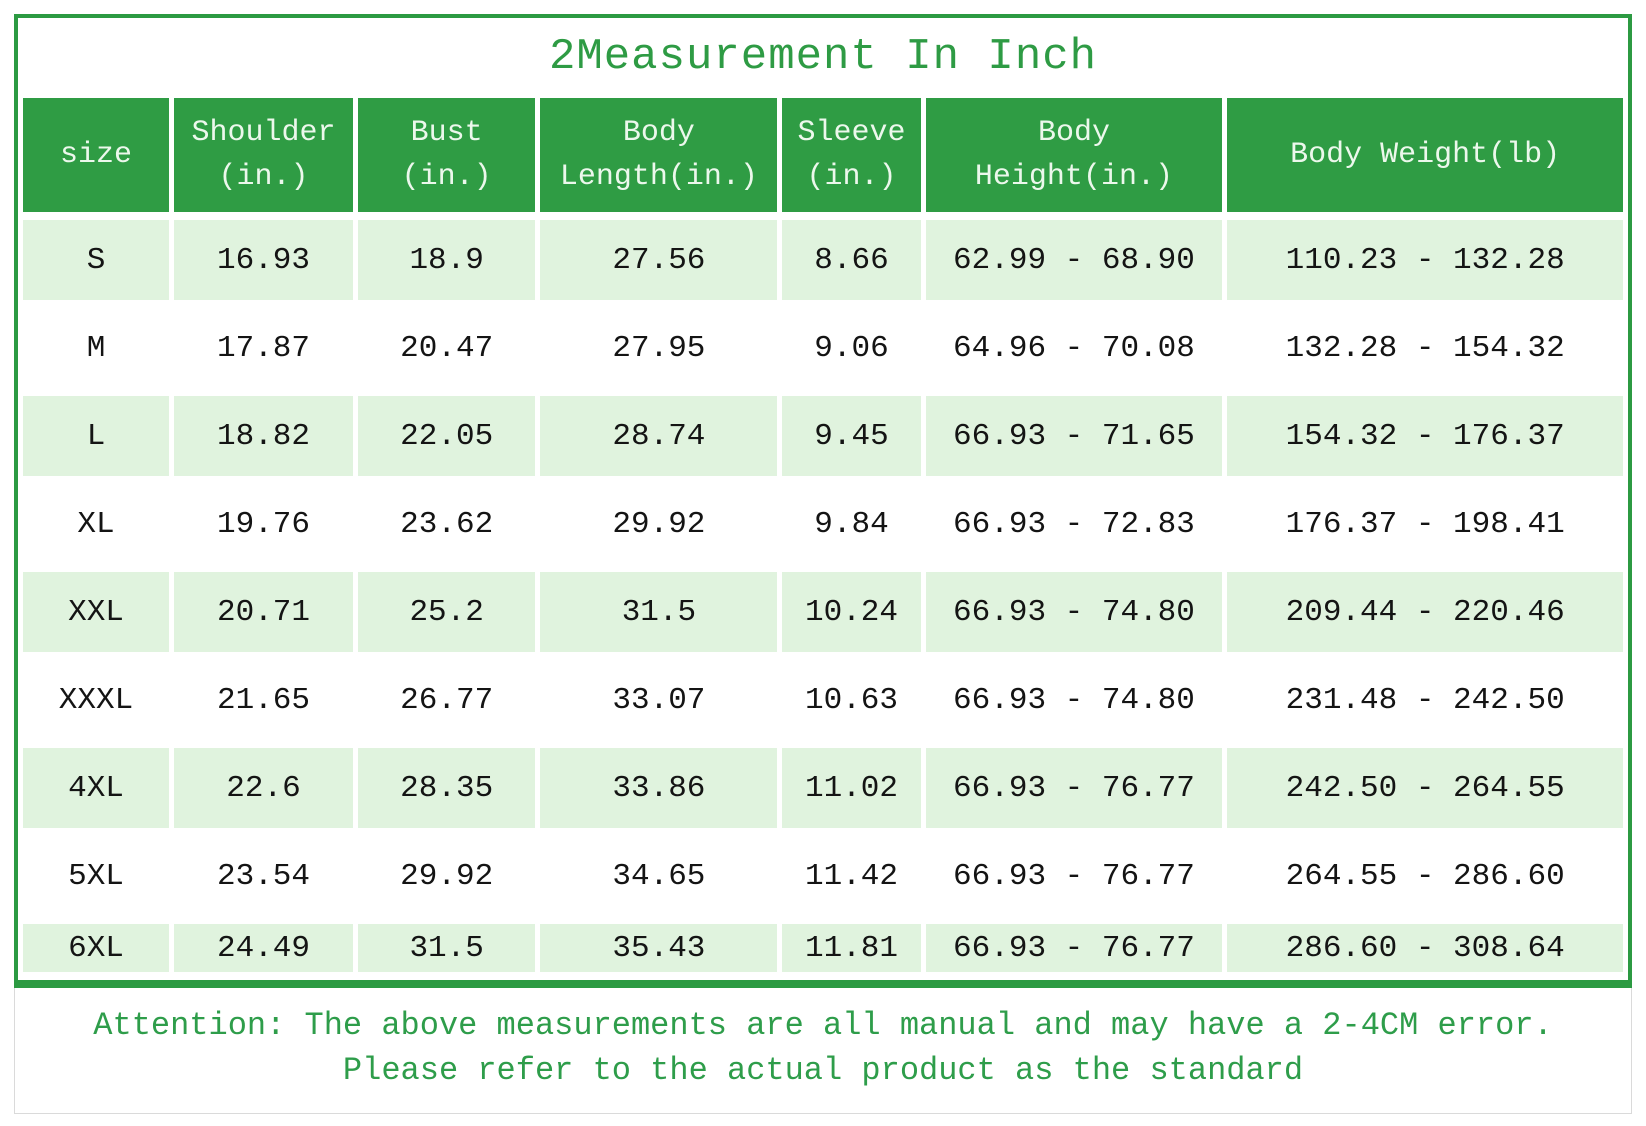 The image size is (1646, 1126). What do you see at coordinates (851, 948) in the screenshot?
I see `measurement-cell: 11.81` at bounding box center [851, 948].